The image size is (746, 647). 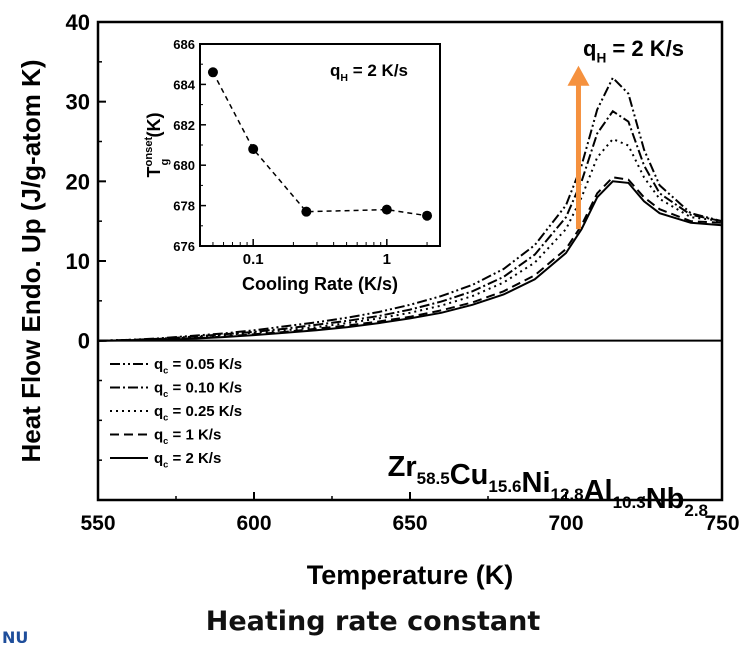 I want to click on inset-x-tick-label: 1, so click(x=387, y=259).